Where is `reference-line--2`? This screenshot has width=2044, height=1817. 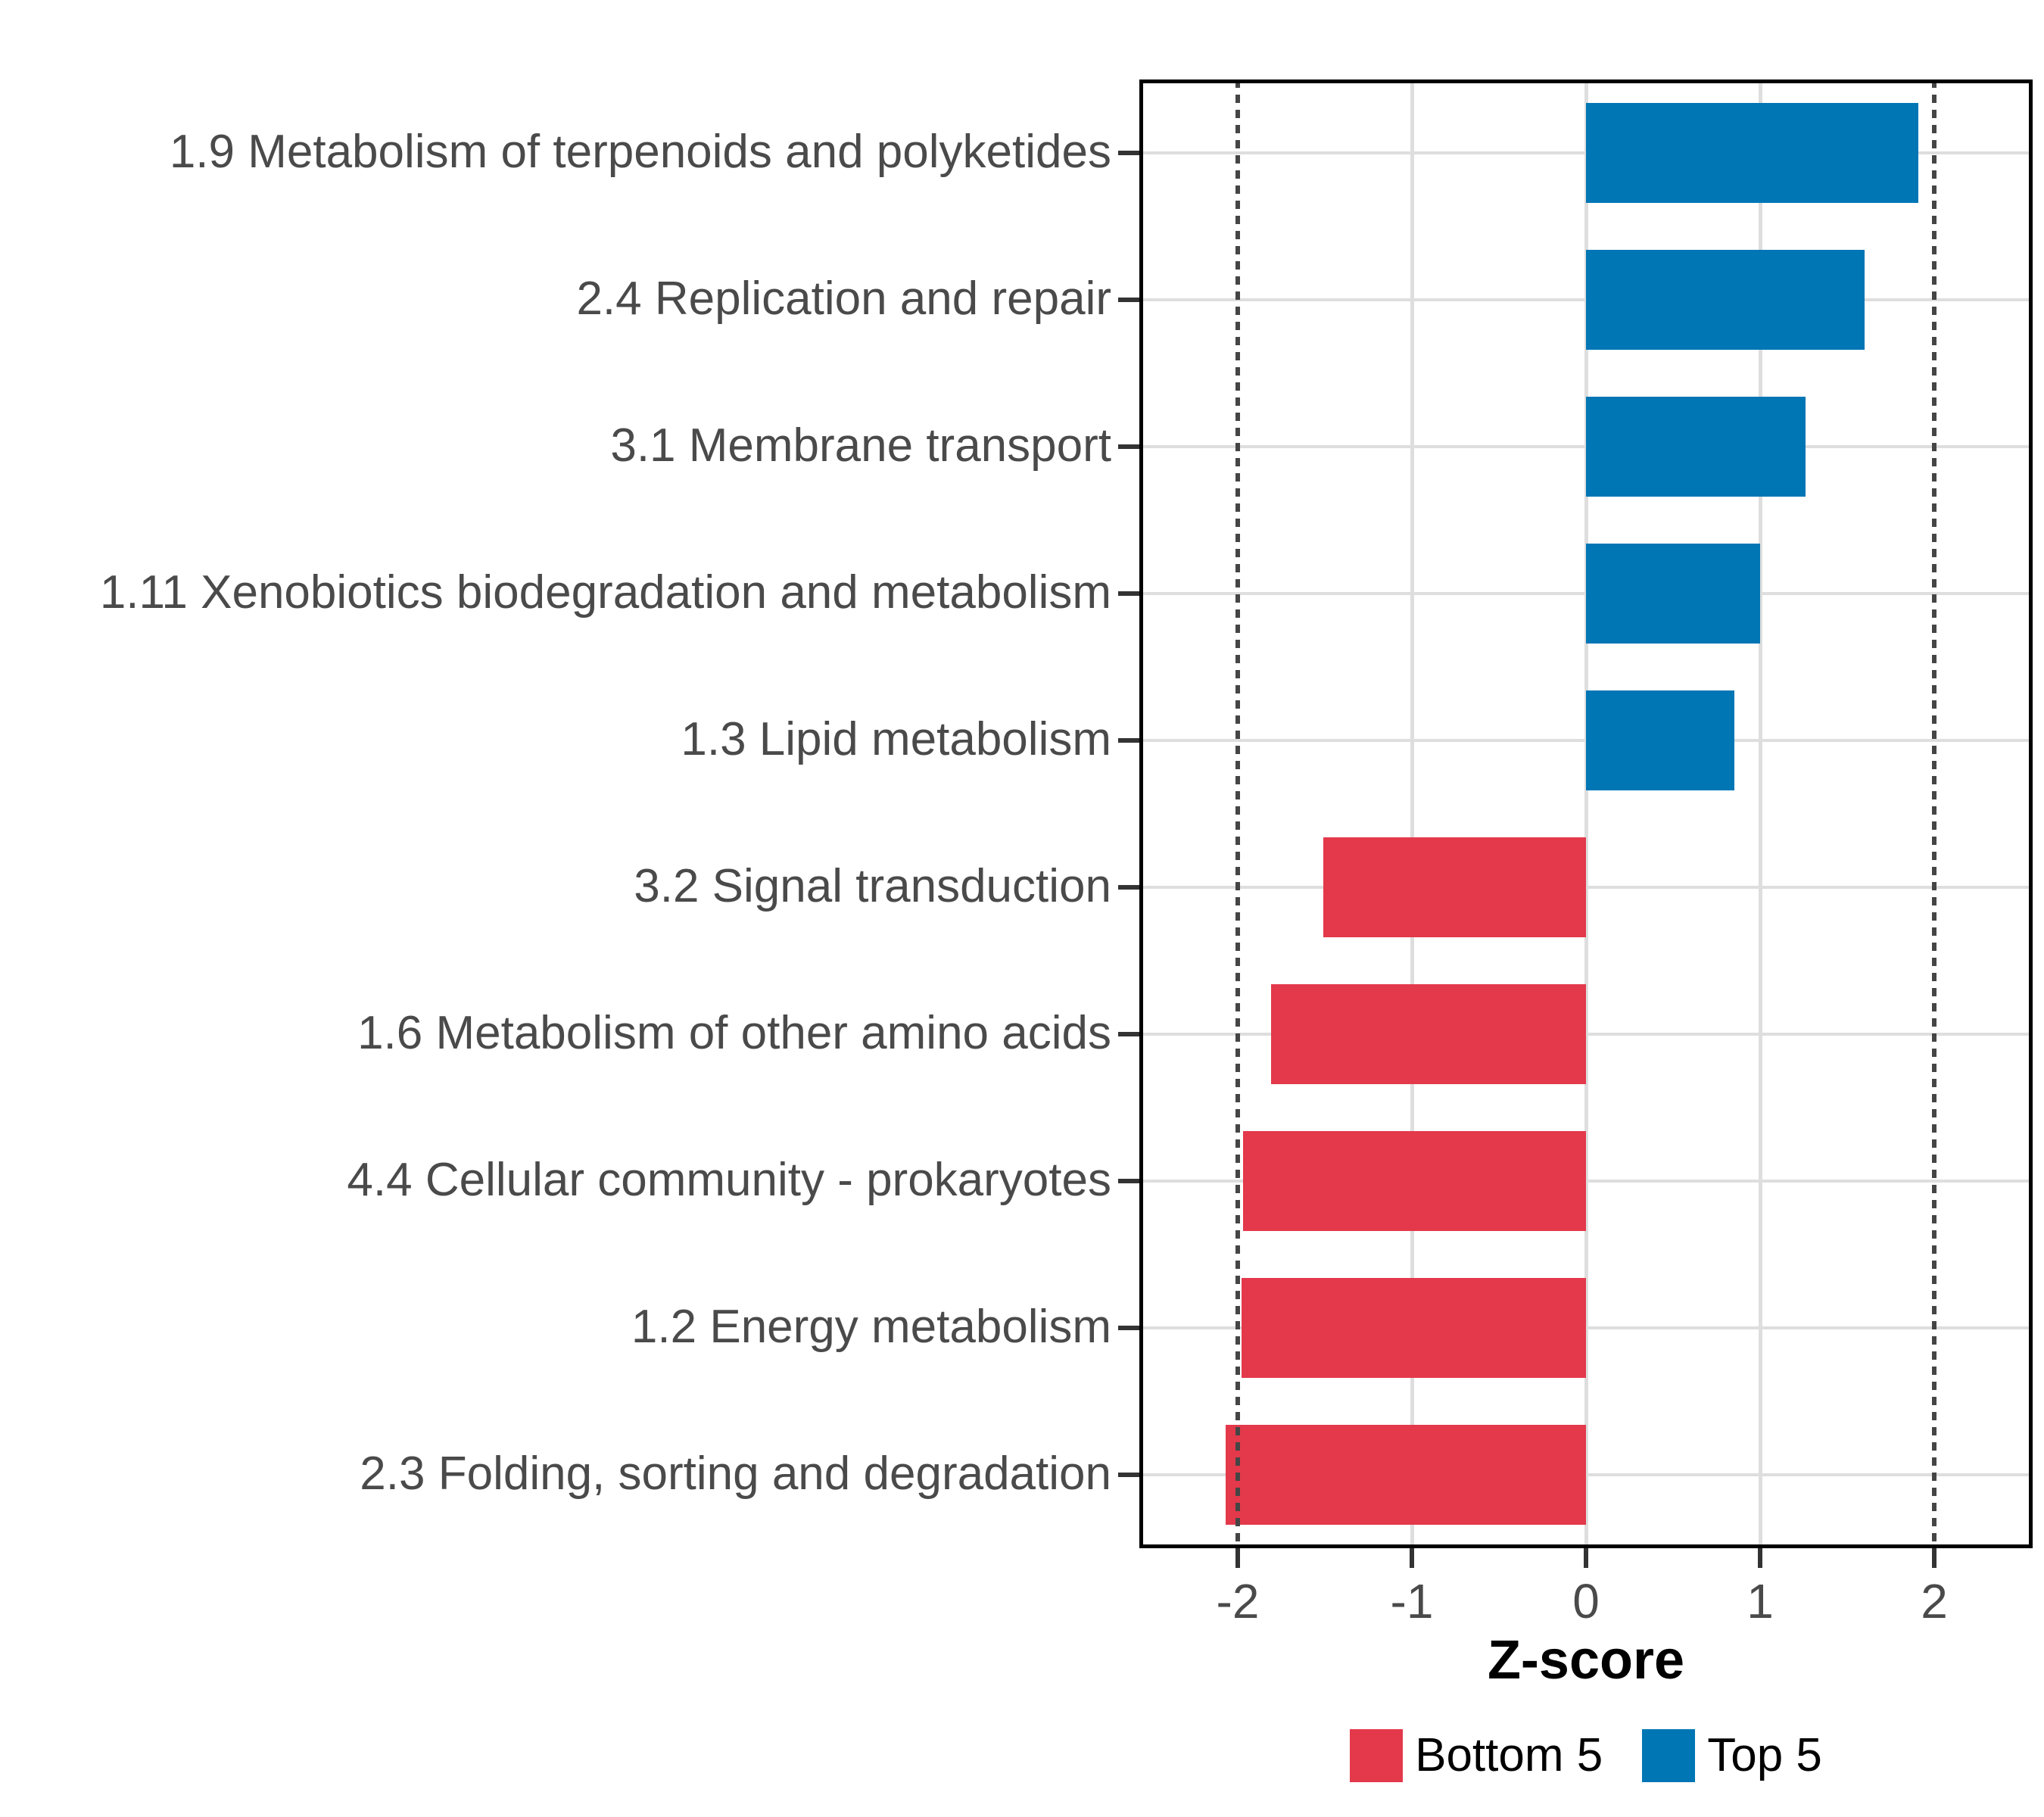
reference-line--2 is located at coordinates (1237, 813).